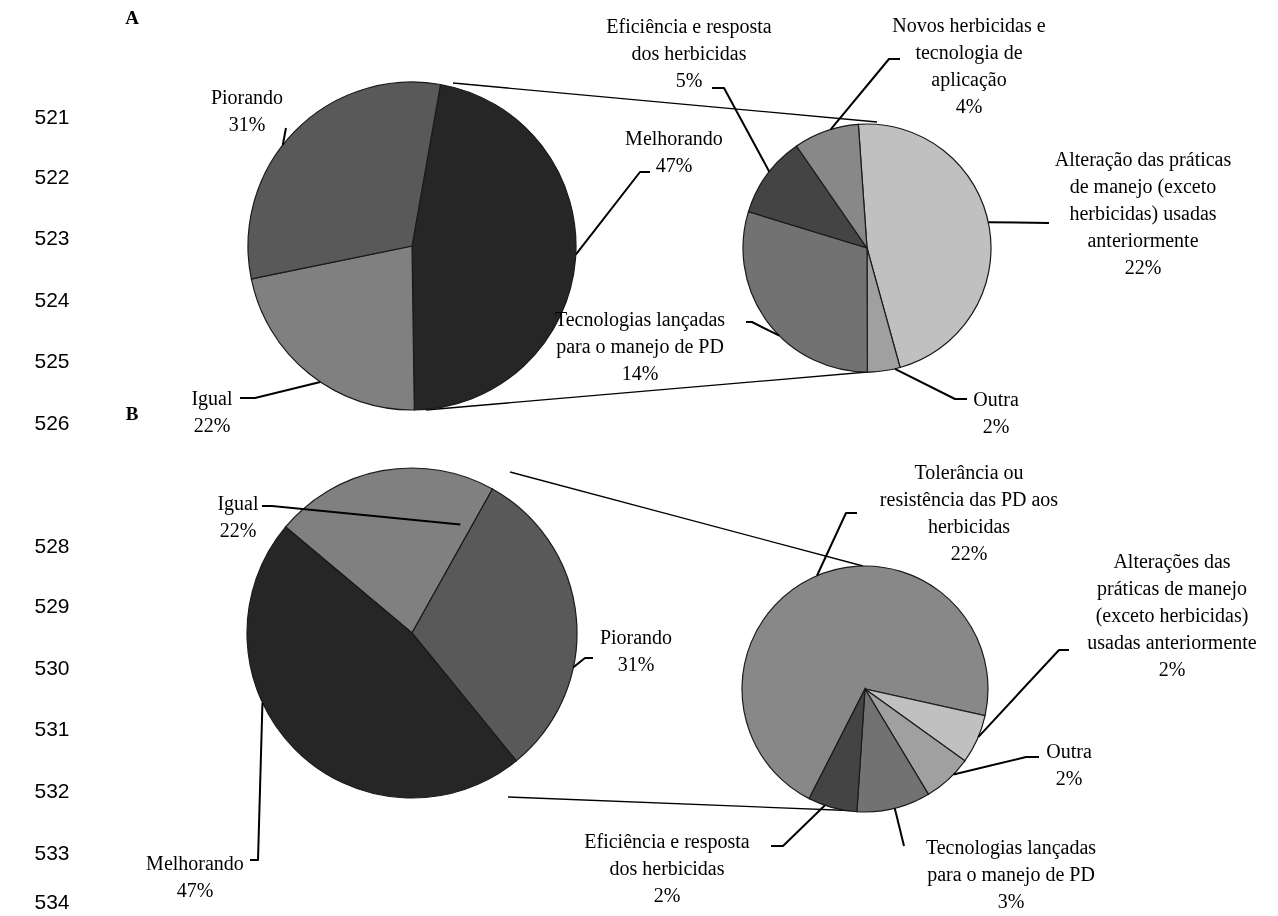 This screenshot has height=916, width=1278. Describe the element at coordinates (689, 80) in the screenshot. I see `data-label: 5%` at that location.